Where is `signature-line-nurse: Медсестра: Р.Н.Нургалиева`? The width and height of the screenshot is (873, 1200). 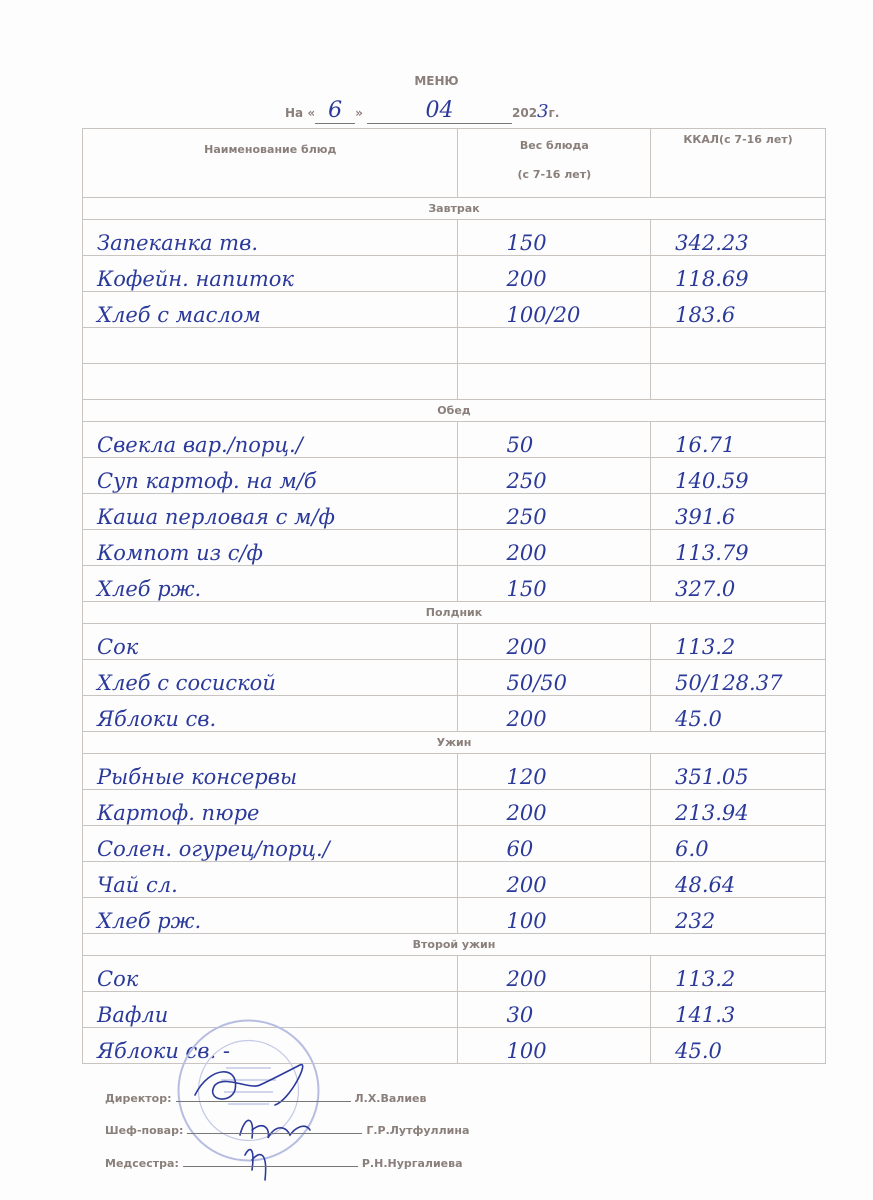
signature-line-nurse: Медсестра: Р.Н.Нургалиева is located at coordinates (284, 1163).